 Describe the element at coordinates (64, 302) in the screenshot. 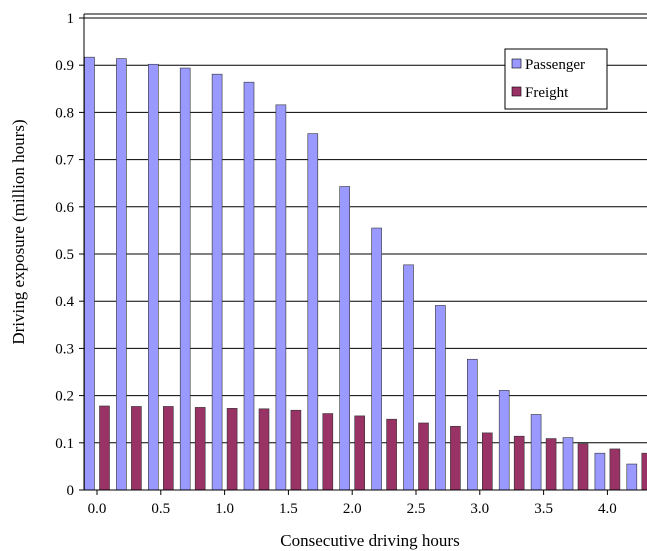

I see `y-tick-label-0.4: 0.4` at that location.